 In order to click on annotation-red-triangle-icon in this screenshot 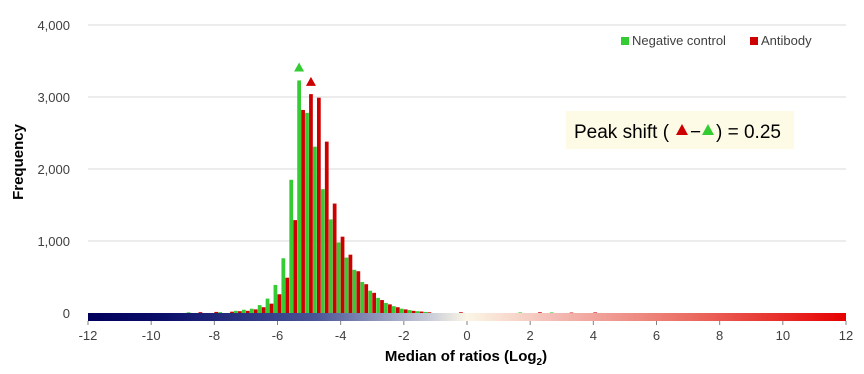, I will do `click(682, 129)`.